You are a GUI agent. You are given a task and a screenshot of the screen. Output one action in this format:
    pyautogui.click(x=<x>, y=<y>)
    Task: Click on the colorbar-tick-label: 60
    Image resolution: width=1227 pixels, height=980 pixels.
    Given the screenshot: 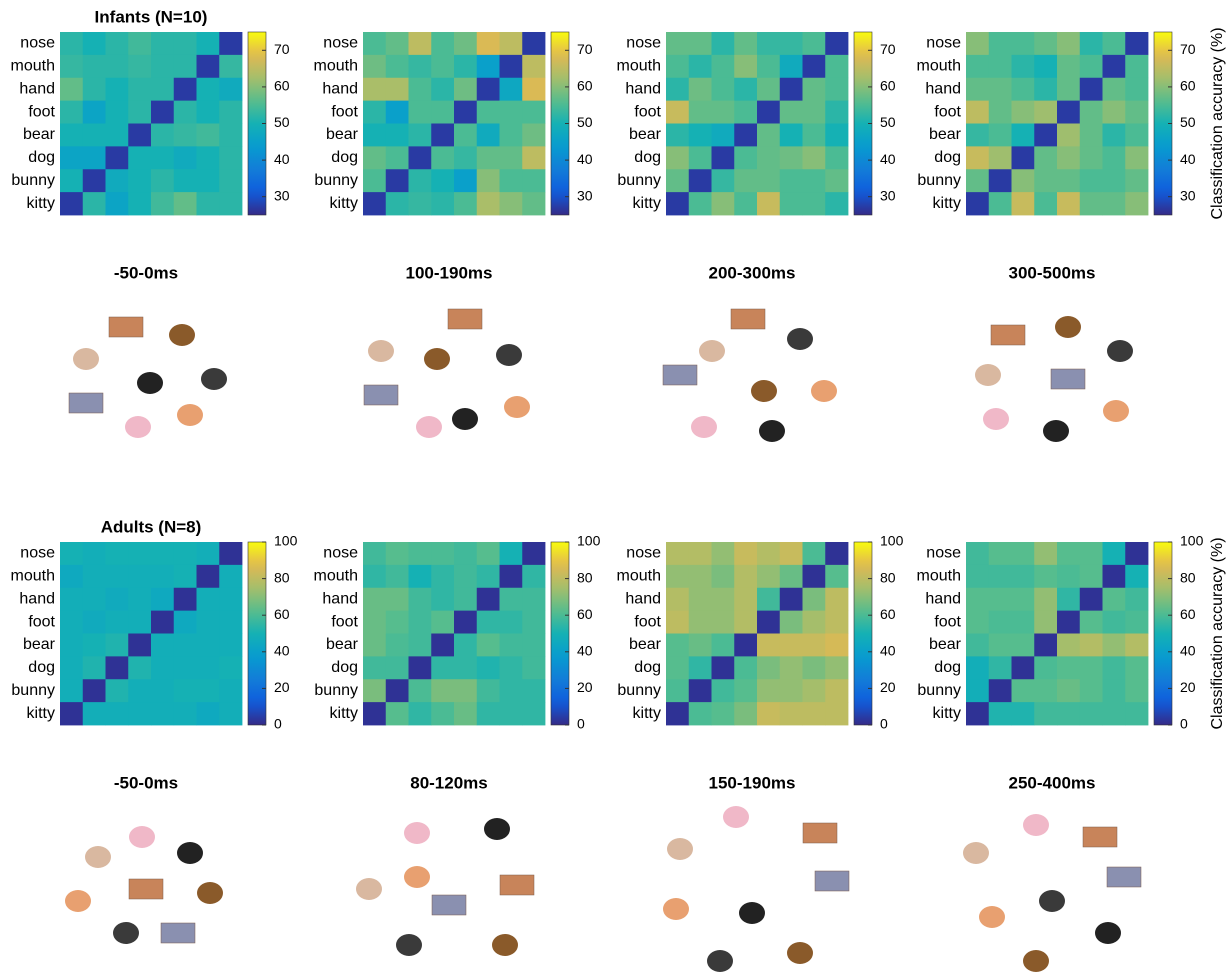 What is the action you would take?
    pyautogui.click(x=585, y=614)
    